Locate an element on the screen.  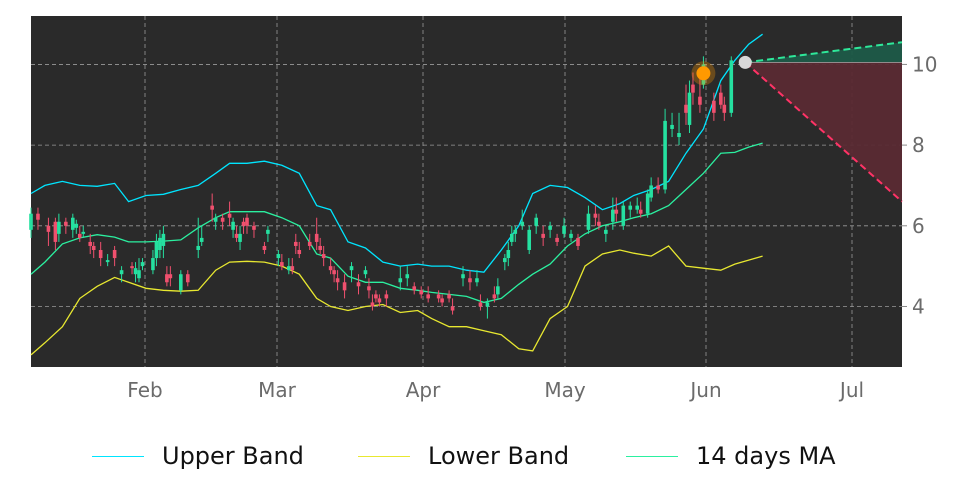
y-axis-ticks: 4 6 8 10 is located at coordinates (919, 185).